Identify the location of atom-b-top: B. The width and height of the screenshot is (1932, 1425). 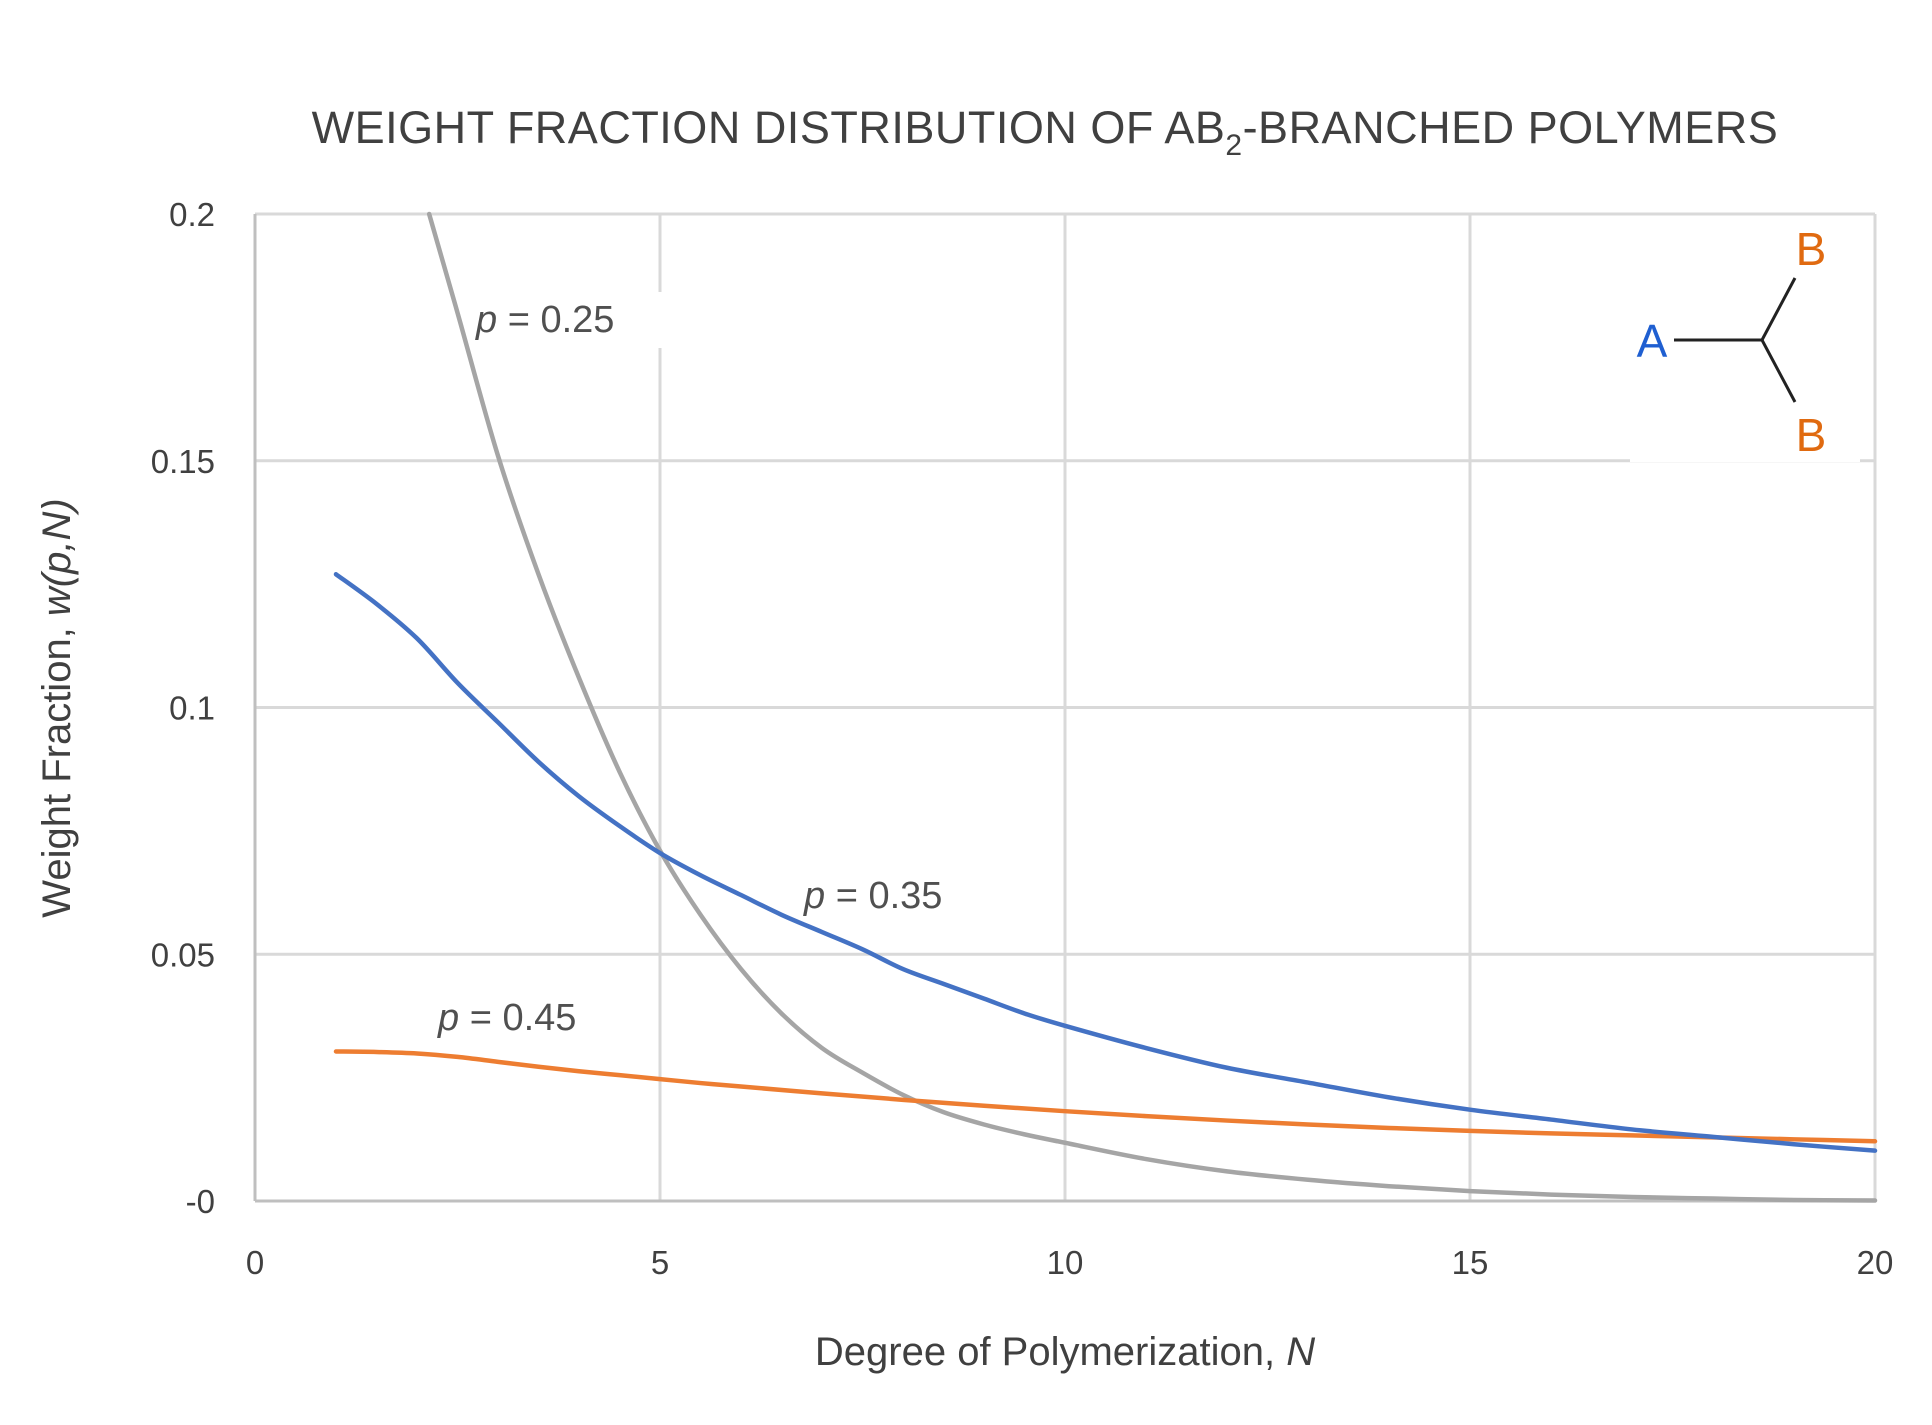
(1811, 249).